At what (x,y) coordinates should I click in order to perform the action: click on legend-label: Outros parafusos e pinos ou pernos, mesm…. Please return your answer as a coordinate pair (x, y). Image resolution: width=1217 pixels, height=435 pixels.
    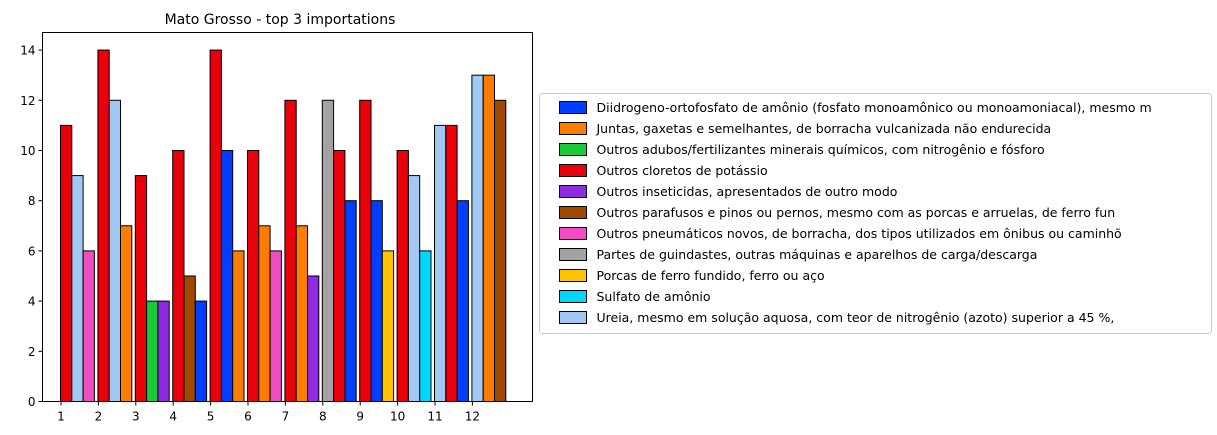
    Looking at the image, I should click on (856, 212).